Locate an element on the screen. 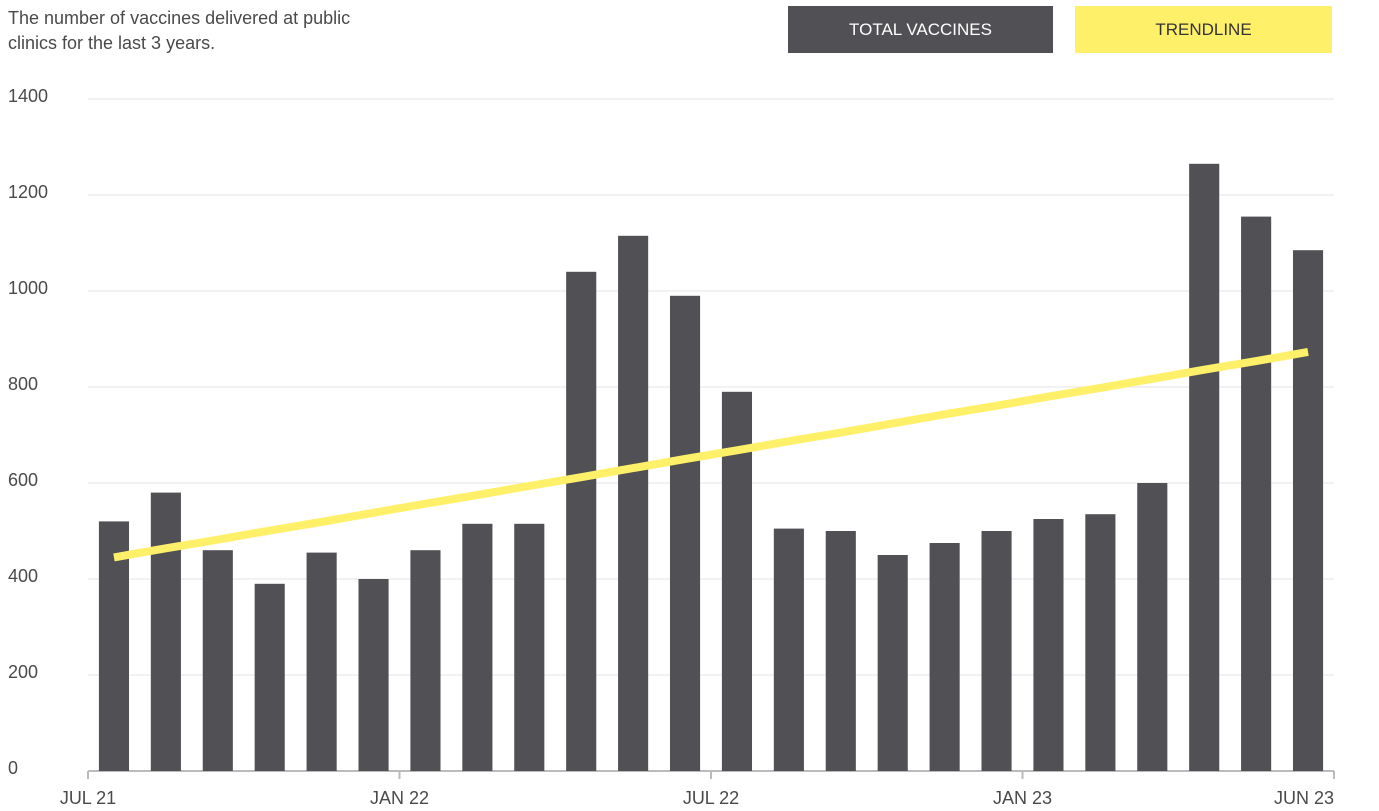  y-tick-label: 800 is located at coordinates (23, 384).